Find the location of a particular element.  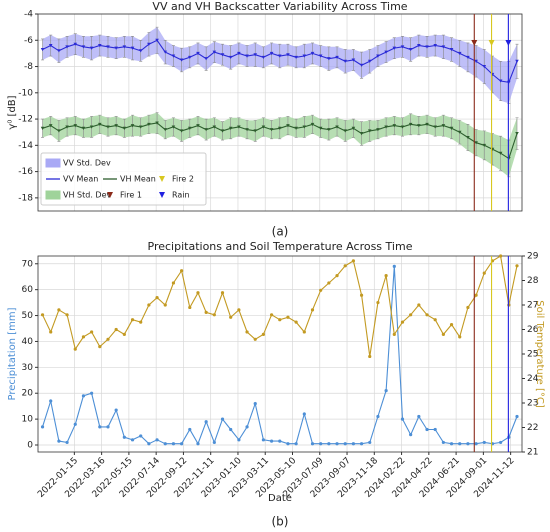

y2-tick-label: 25 is located at coordinates (532, 355).